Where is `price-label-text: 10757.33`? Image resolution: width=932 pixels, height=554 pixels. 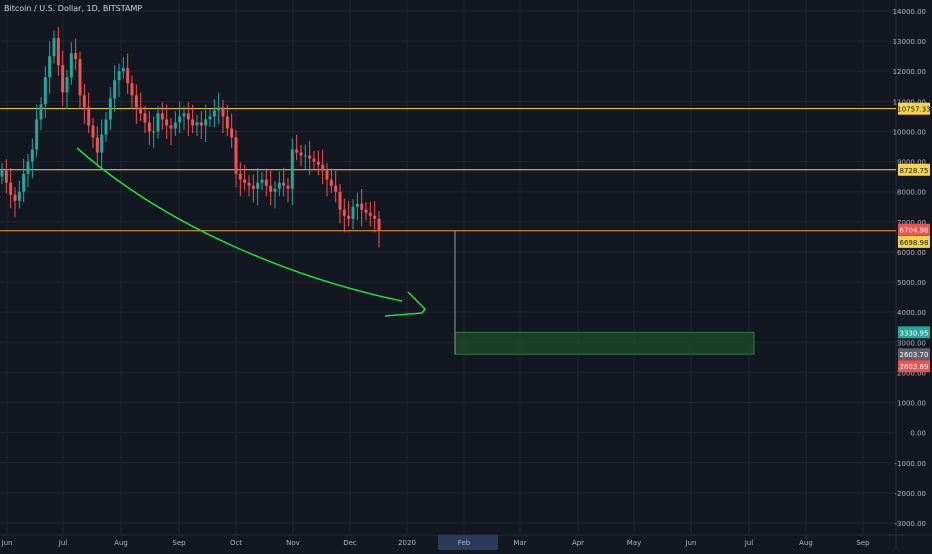 price-label-text: 10757.33 is located at coordinates (913, 110).